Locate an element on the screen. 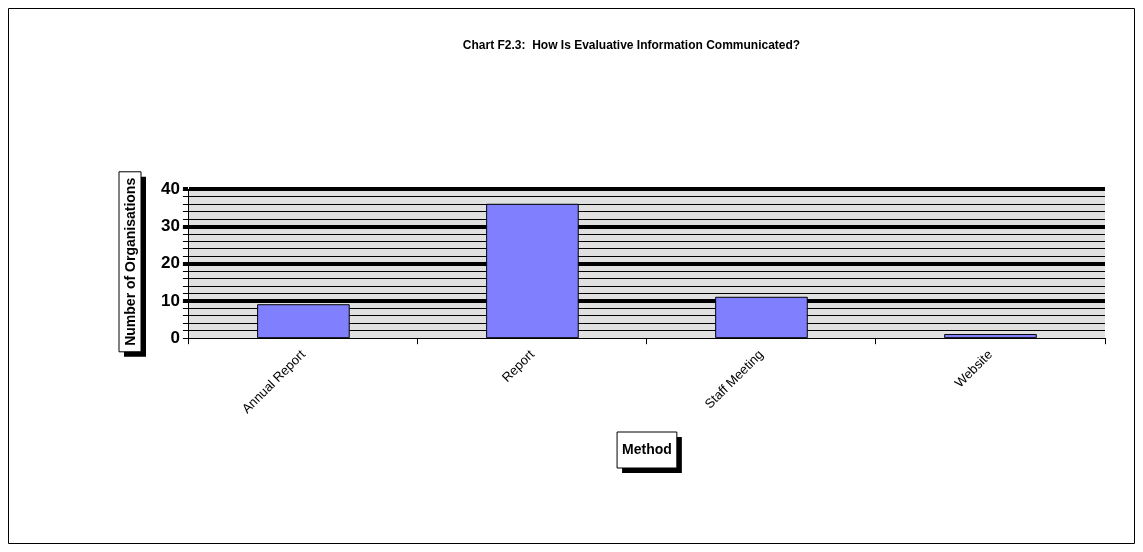 This screenshot has width=1143, height=552. y-tick-label: 30 is located at coordinates (170, 226).